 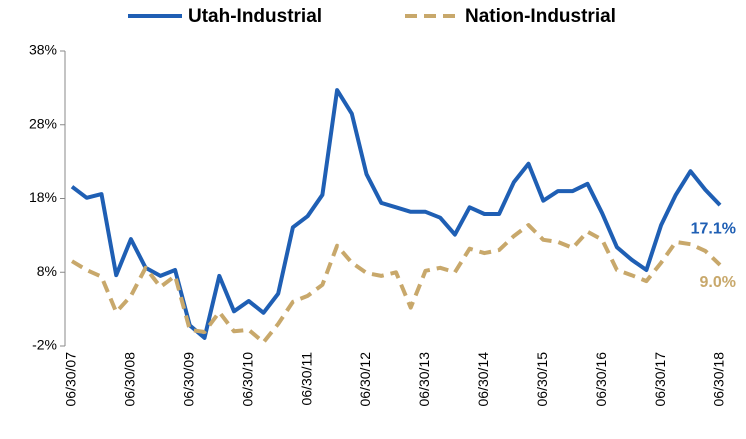 What do you see at coordinates (601, 379) in the screenshot?
I see `x-tick-label: 06/30/16` at bounding box center [601, 379].